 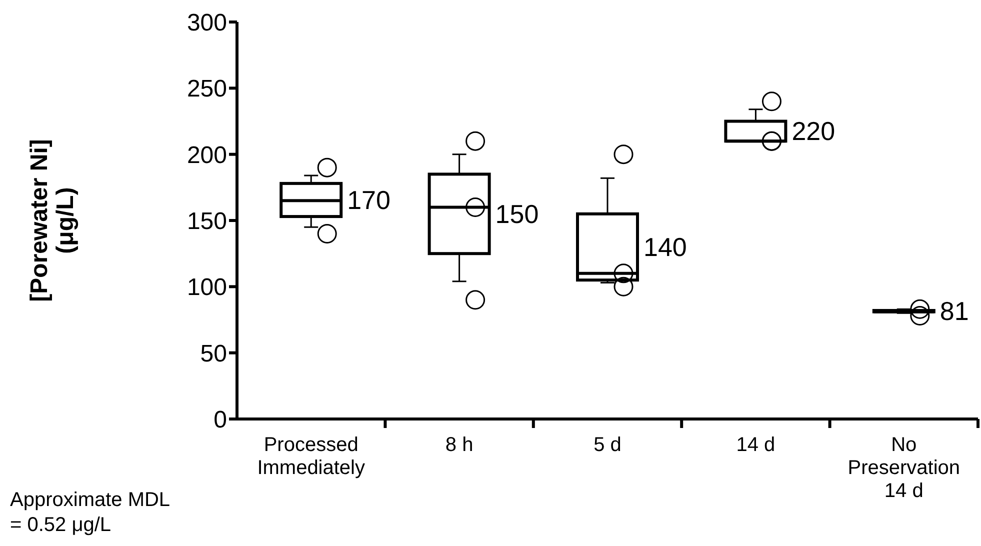 I want to click on x-tick-label: 8 h, so click(x=459, y=445).